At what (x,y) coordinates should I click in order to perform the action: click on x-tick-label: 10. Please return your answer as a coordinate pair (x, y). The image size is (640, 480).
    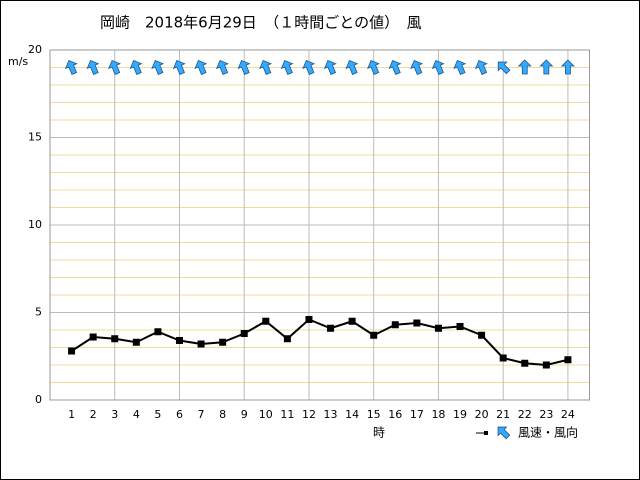
    Looking at the image, I should click on (266, 414).